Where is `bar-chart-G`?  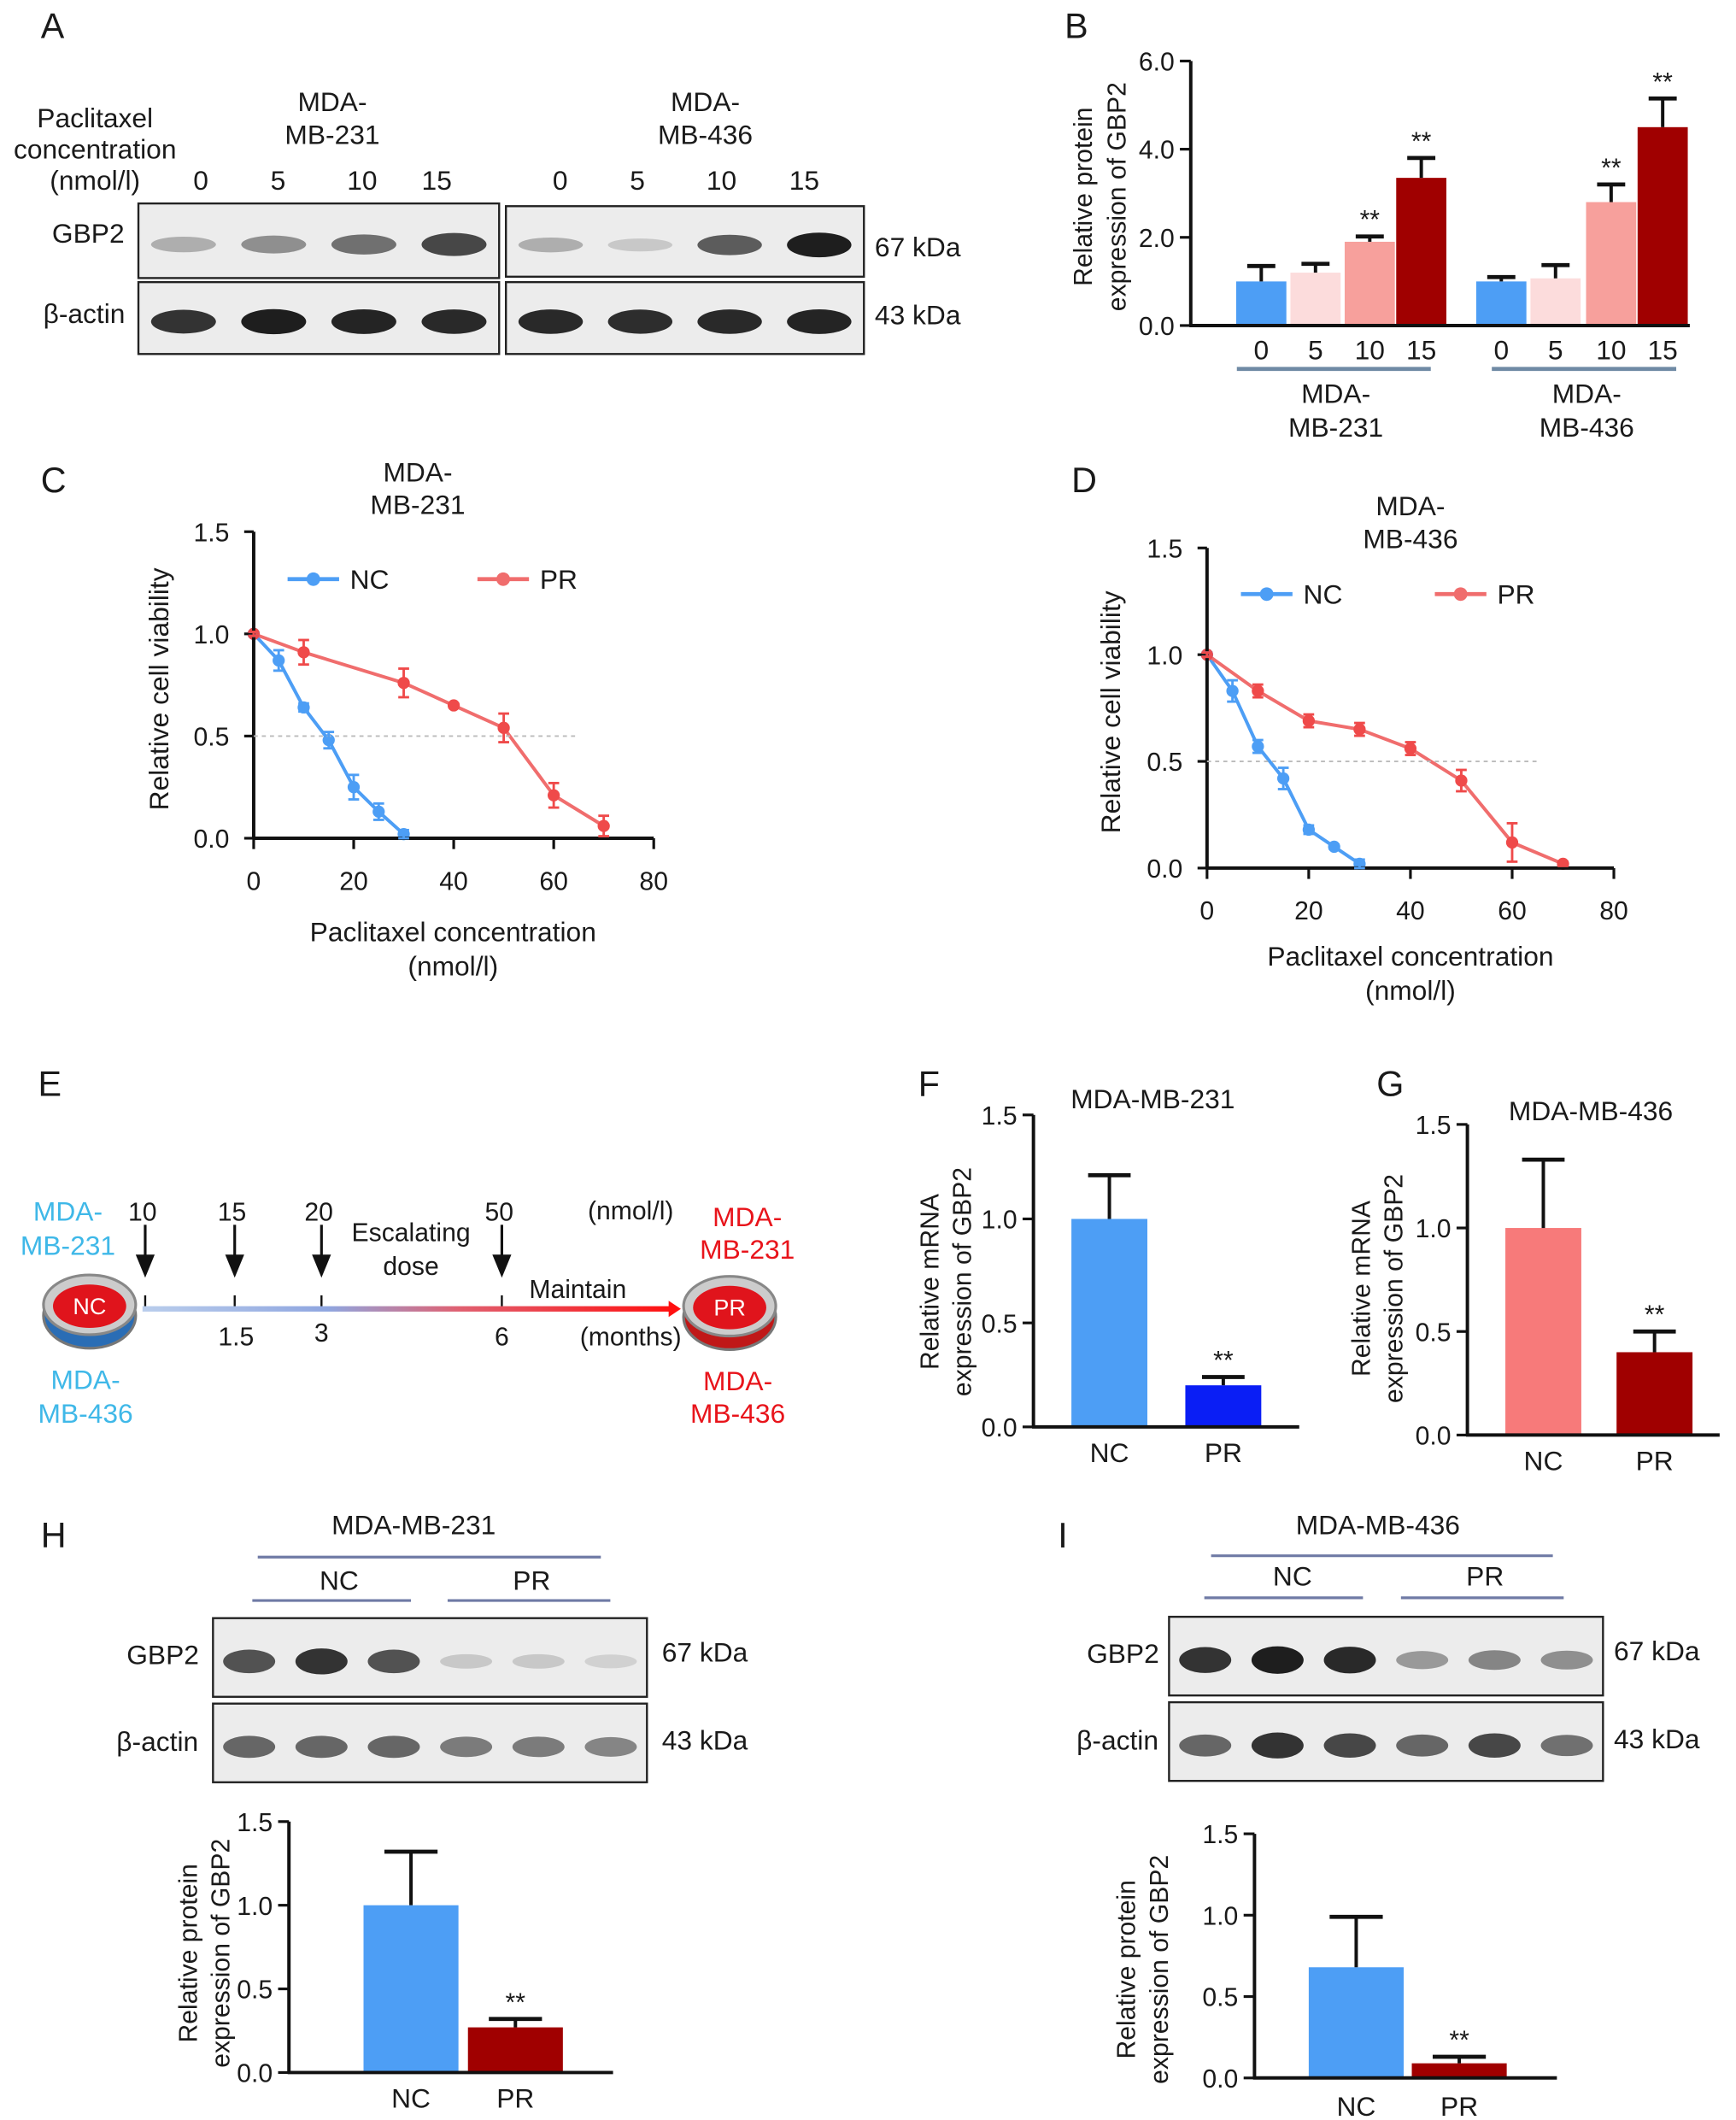 bar-chart-G is located at coordinates (1599, 1332).